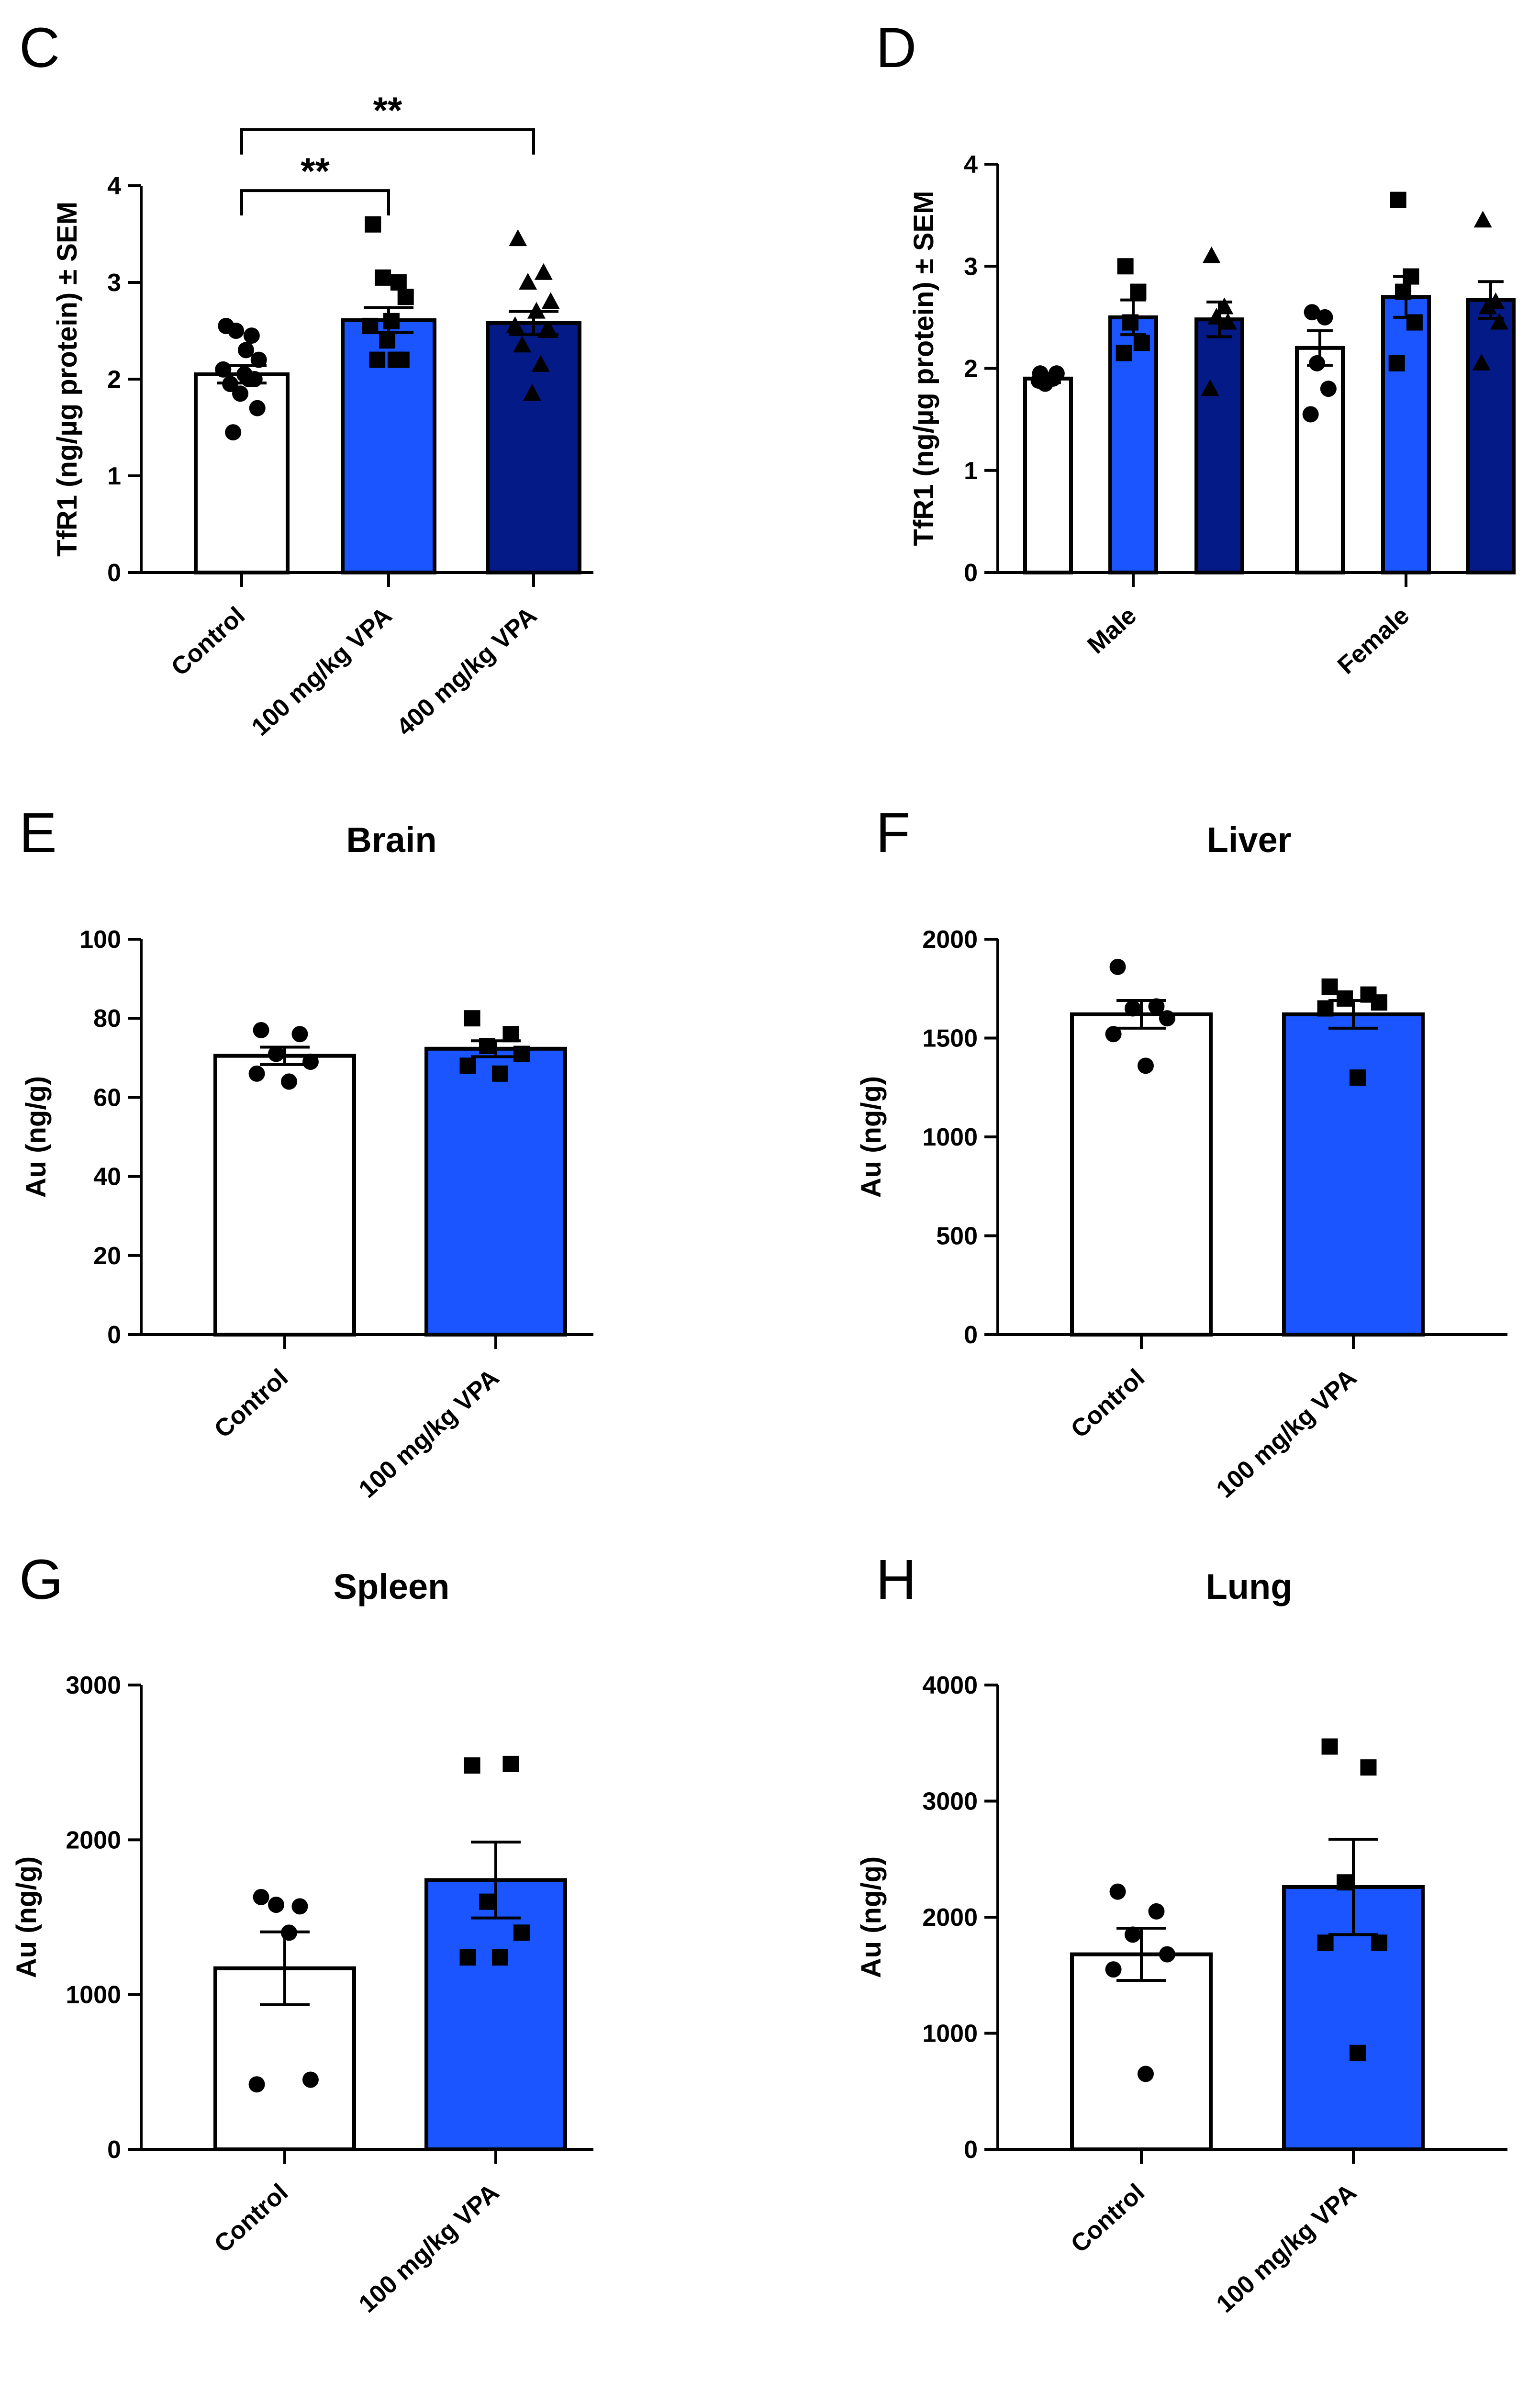 This screenshot has height=2382, width=1540. Describe the element at coordinates (950, 1039) in the screenshot. I see `y-tick-label: 1500` at that location.